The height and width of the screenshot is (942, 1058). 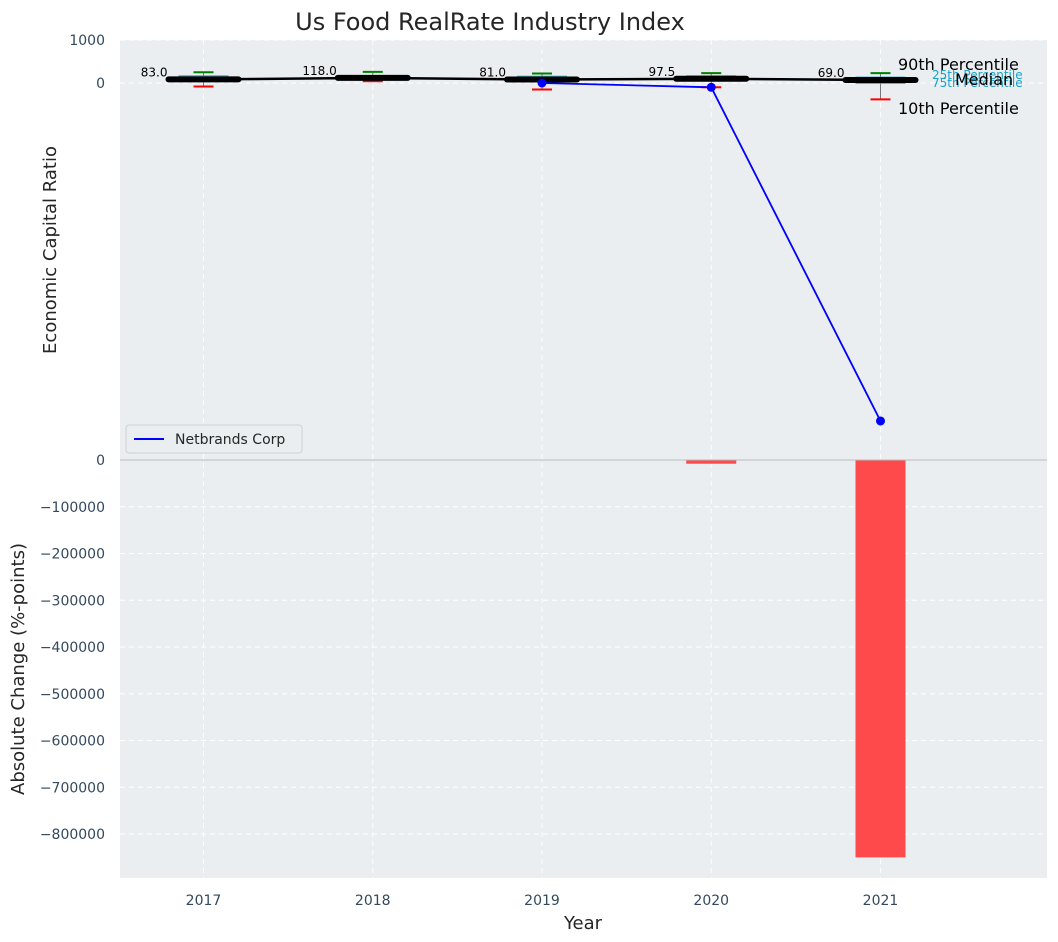 What do you see at coordinates (87, 41) in the screenshot?
I see `top-y-tick-label: 1000` at bounding box center [87, 41].